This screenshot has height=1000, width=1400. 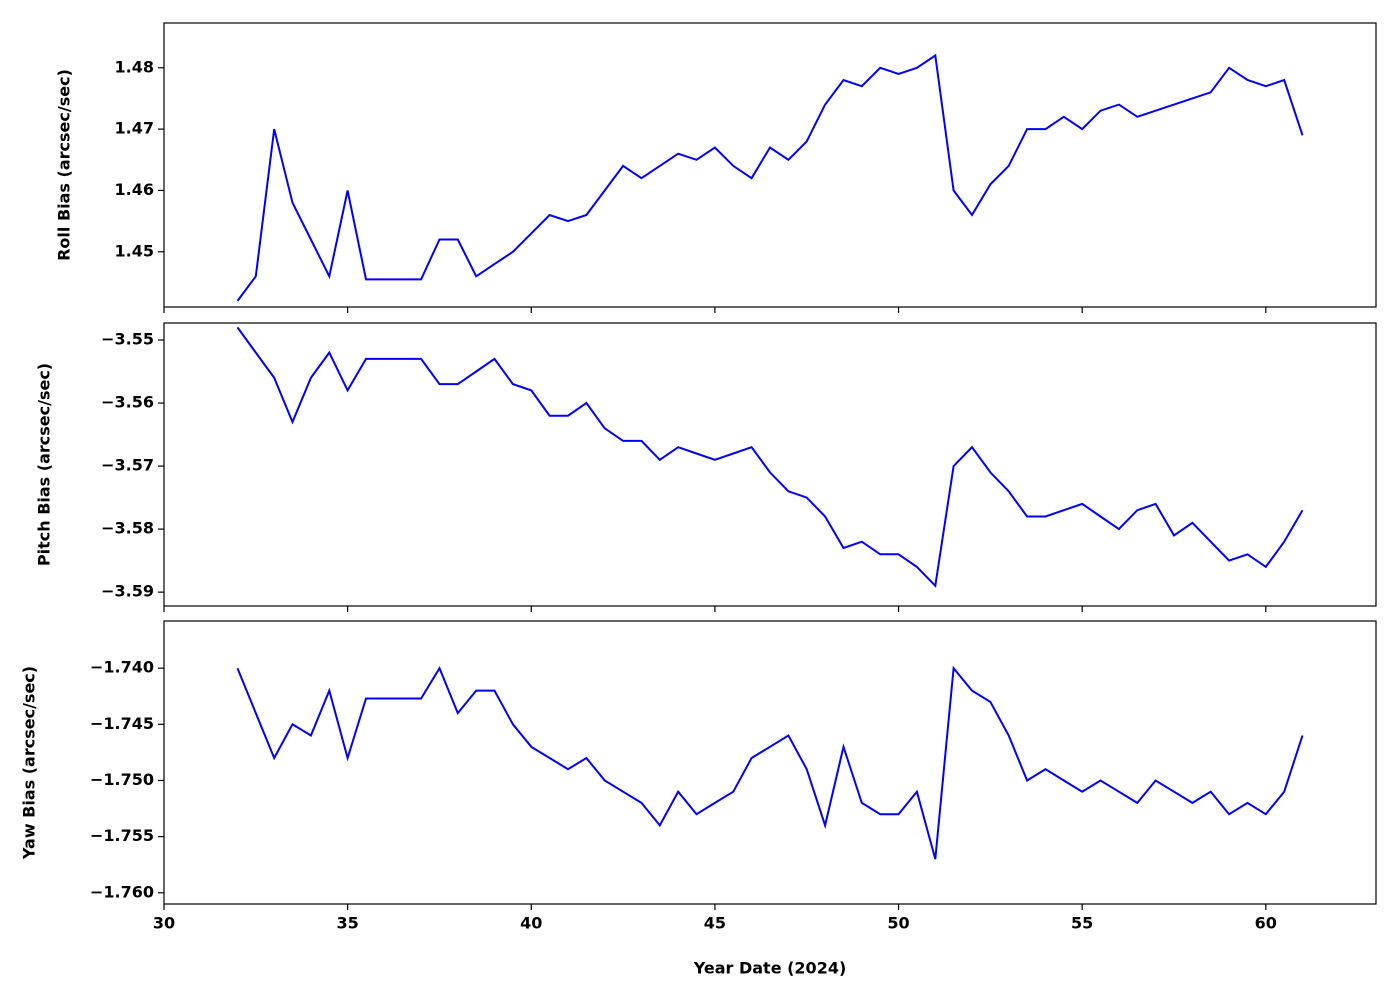 What do you see at coordinates (122, 779) in the screenshot?
I see `y-tick-label: −1.750` at bounding box center [122, 779].